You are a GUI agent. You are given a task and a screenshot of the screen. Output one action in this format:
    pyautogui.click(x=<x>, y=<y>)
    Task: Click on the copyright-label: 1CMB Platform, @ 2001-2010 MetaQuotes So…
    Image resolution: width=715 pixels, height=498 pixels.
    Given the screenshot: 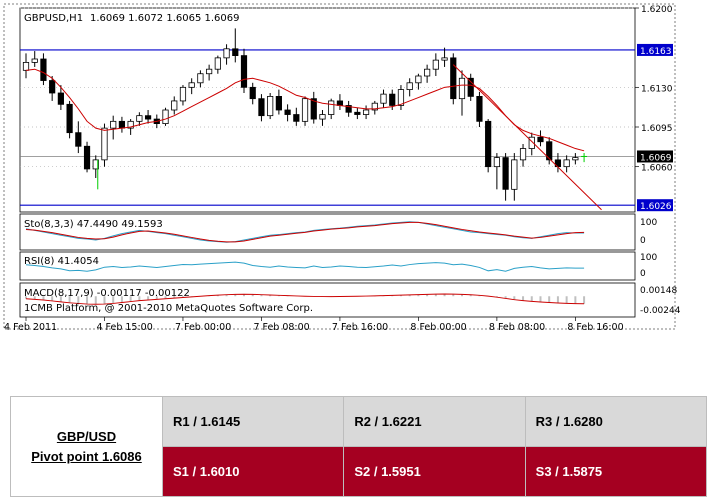 What is the action you would take?
    pyautogui.click(x=168, y=308)
    